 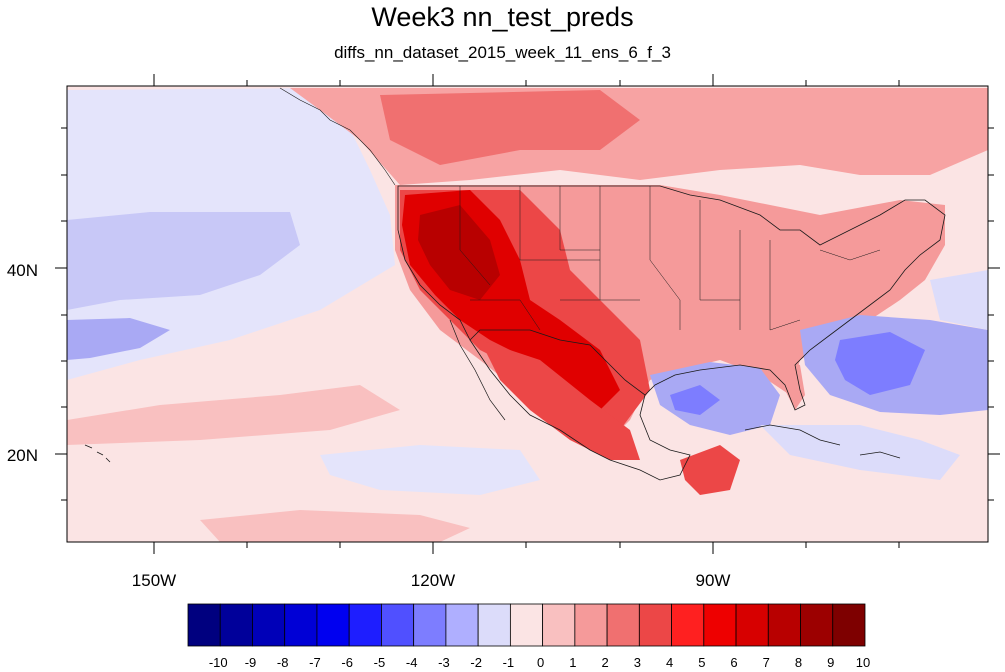 What do you see at coordinates (433, 580) in the screenshot?
I see `lon-label-120w: 120W` at bounding box center [433, 580].